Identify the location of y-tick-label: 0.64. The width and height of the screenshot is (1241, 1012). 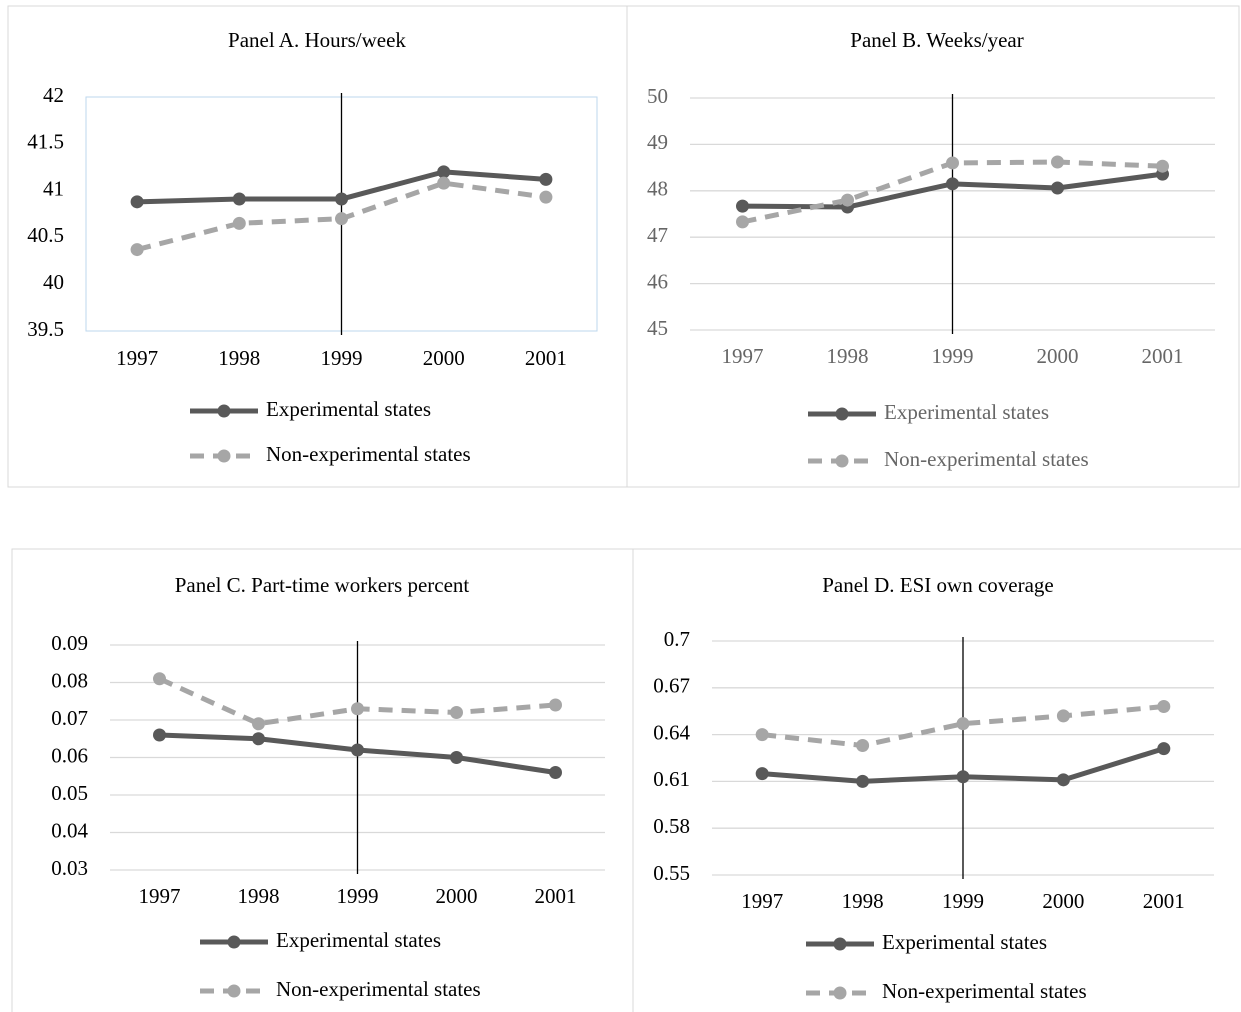
(671, 732).